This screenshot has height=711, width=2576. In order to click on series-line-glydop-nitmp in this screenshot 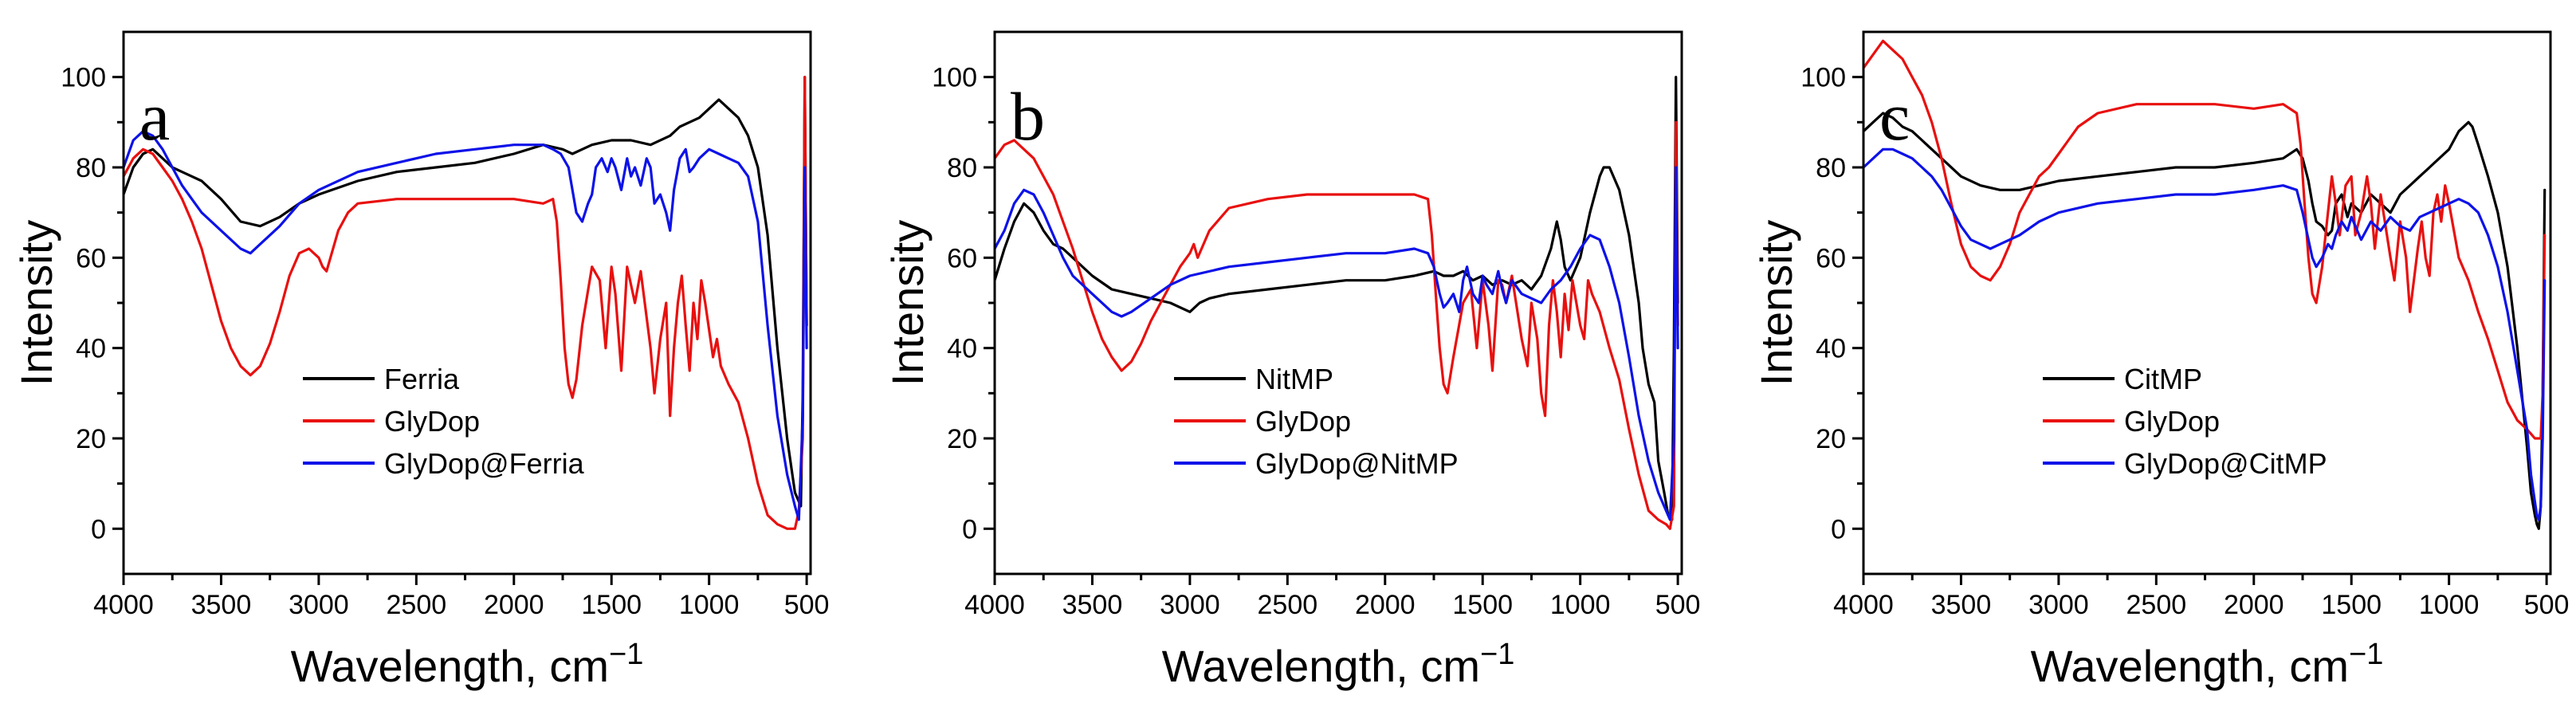, I will do `click(1337, 344)`.